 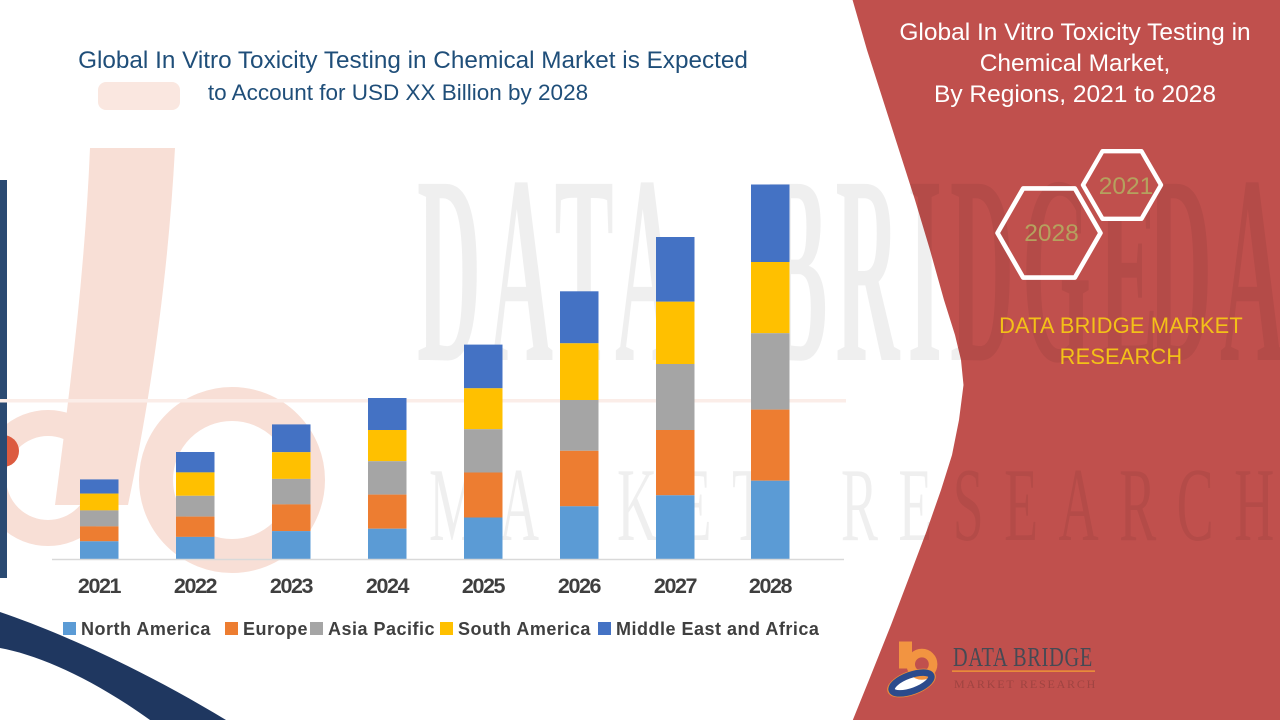 I want to click on svg-text: DA, so click(x=1214, y=270).